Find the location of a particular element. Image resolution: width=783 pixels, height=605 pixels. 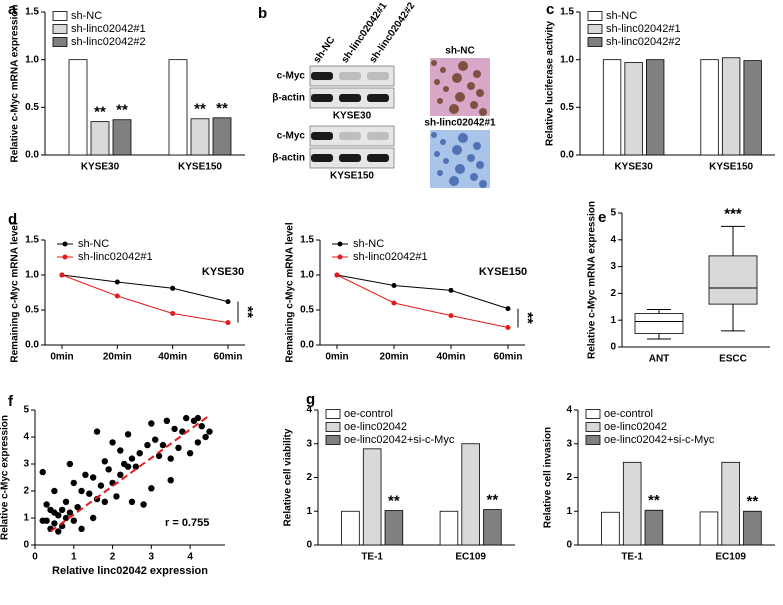

legend-label: oe-linc02042 is located at coordinates (375, 427).